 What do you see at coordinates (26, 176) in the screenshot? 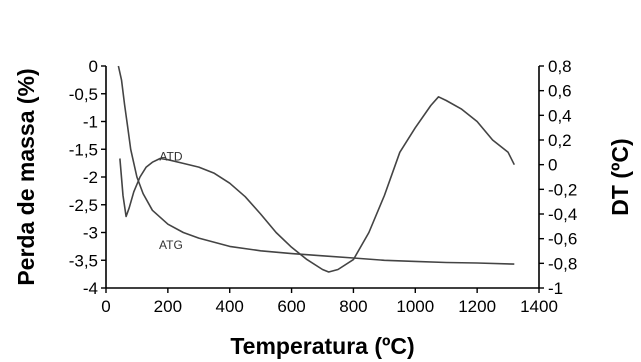
I see `y-left-axis-title: Perda de massa (%)` at bounding box center [26, 176].